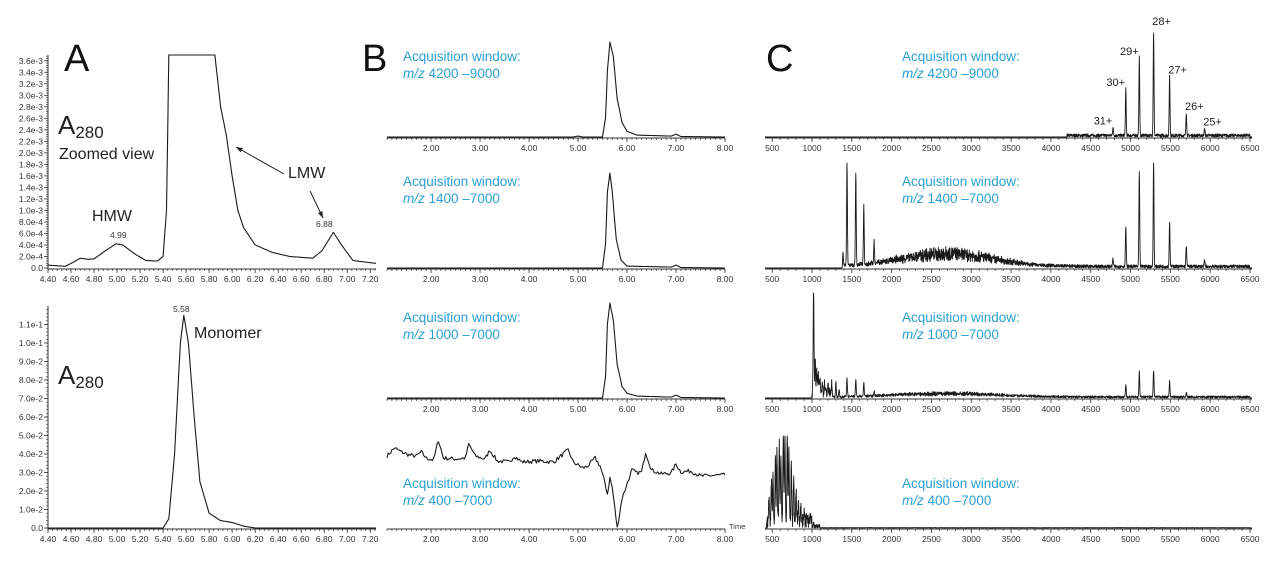  What do you see at coordinates (529, 409) in the screenshot?
I see `x-tick-label: 4.00` at bounding box center [529, 409].